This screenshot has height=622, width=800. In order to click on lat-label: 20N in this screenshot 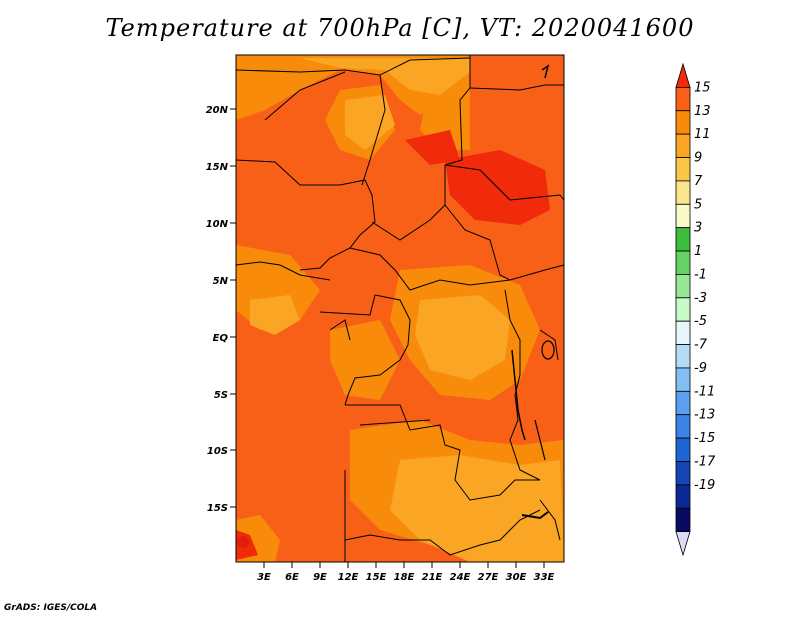, I will do `click(217, 110)`.